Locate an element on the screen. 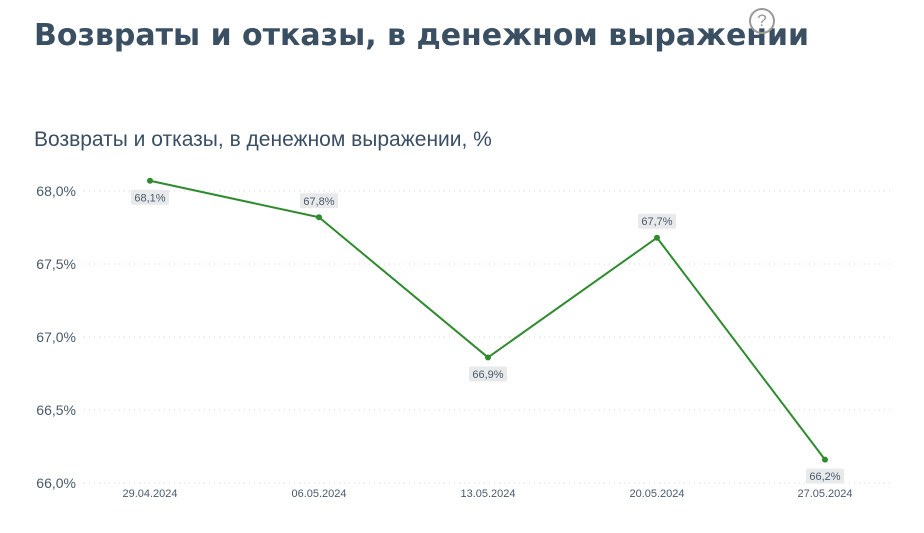 Image resolution: width=924 pixels, height=533 pixels. y-tick-label: 68,0% is located at coordinates (56, 191).